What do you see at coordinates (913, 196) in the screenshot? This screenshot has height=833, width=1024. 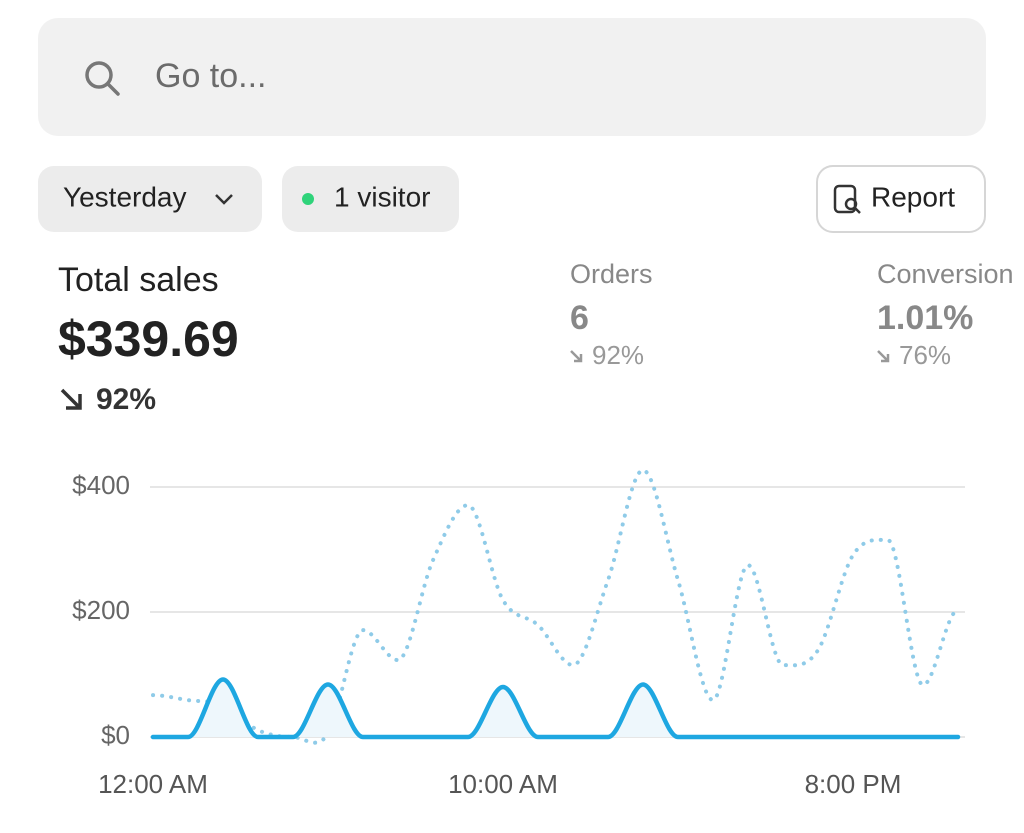 I see `report-label: Report` at bounding box center [913, 196].